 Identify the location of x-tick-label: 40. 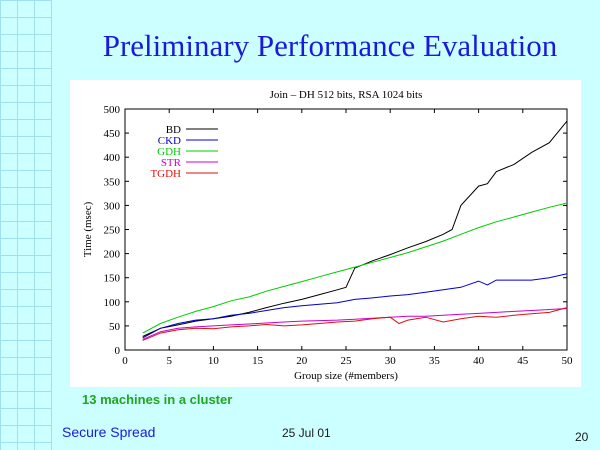
(479, 361).